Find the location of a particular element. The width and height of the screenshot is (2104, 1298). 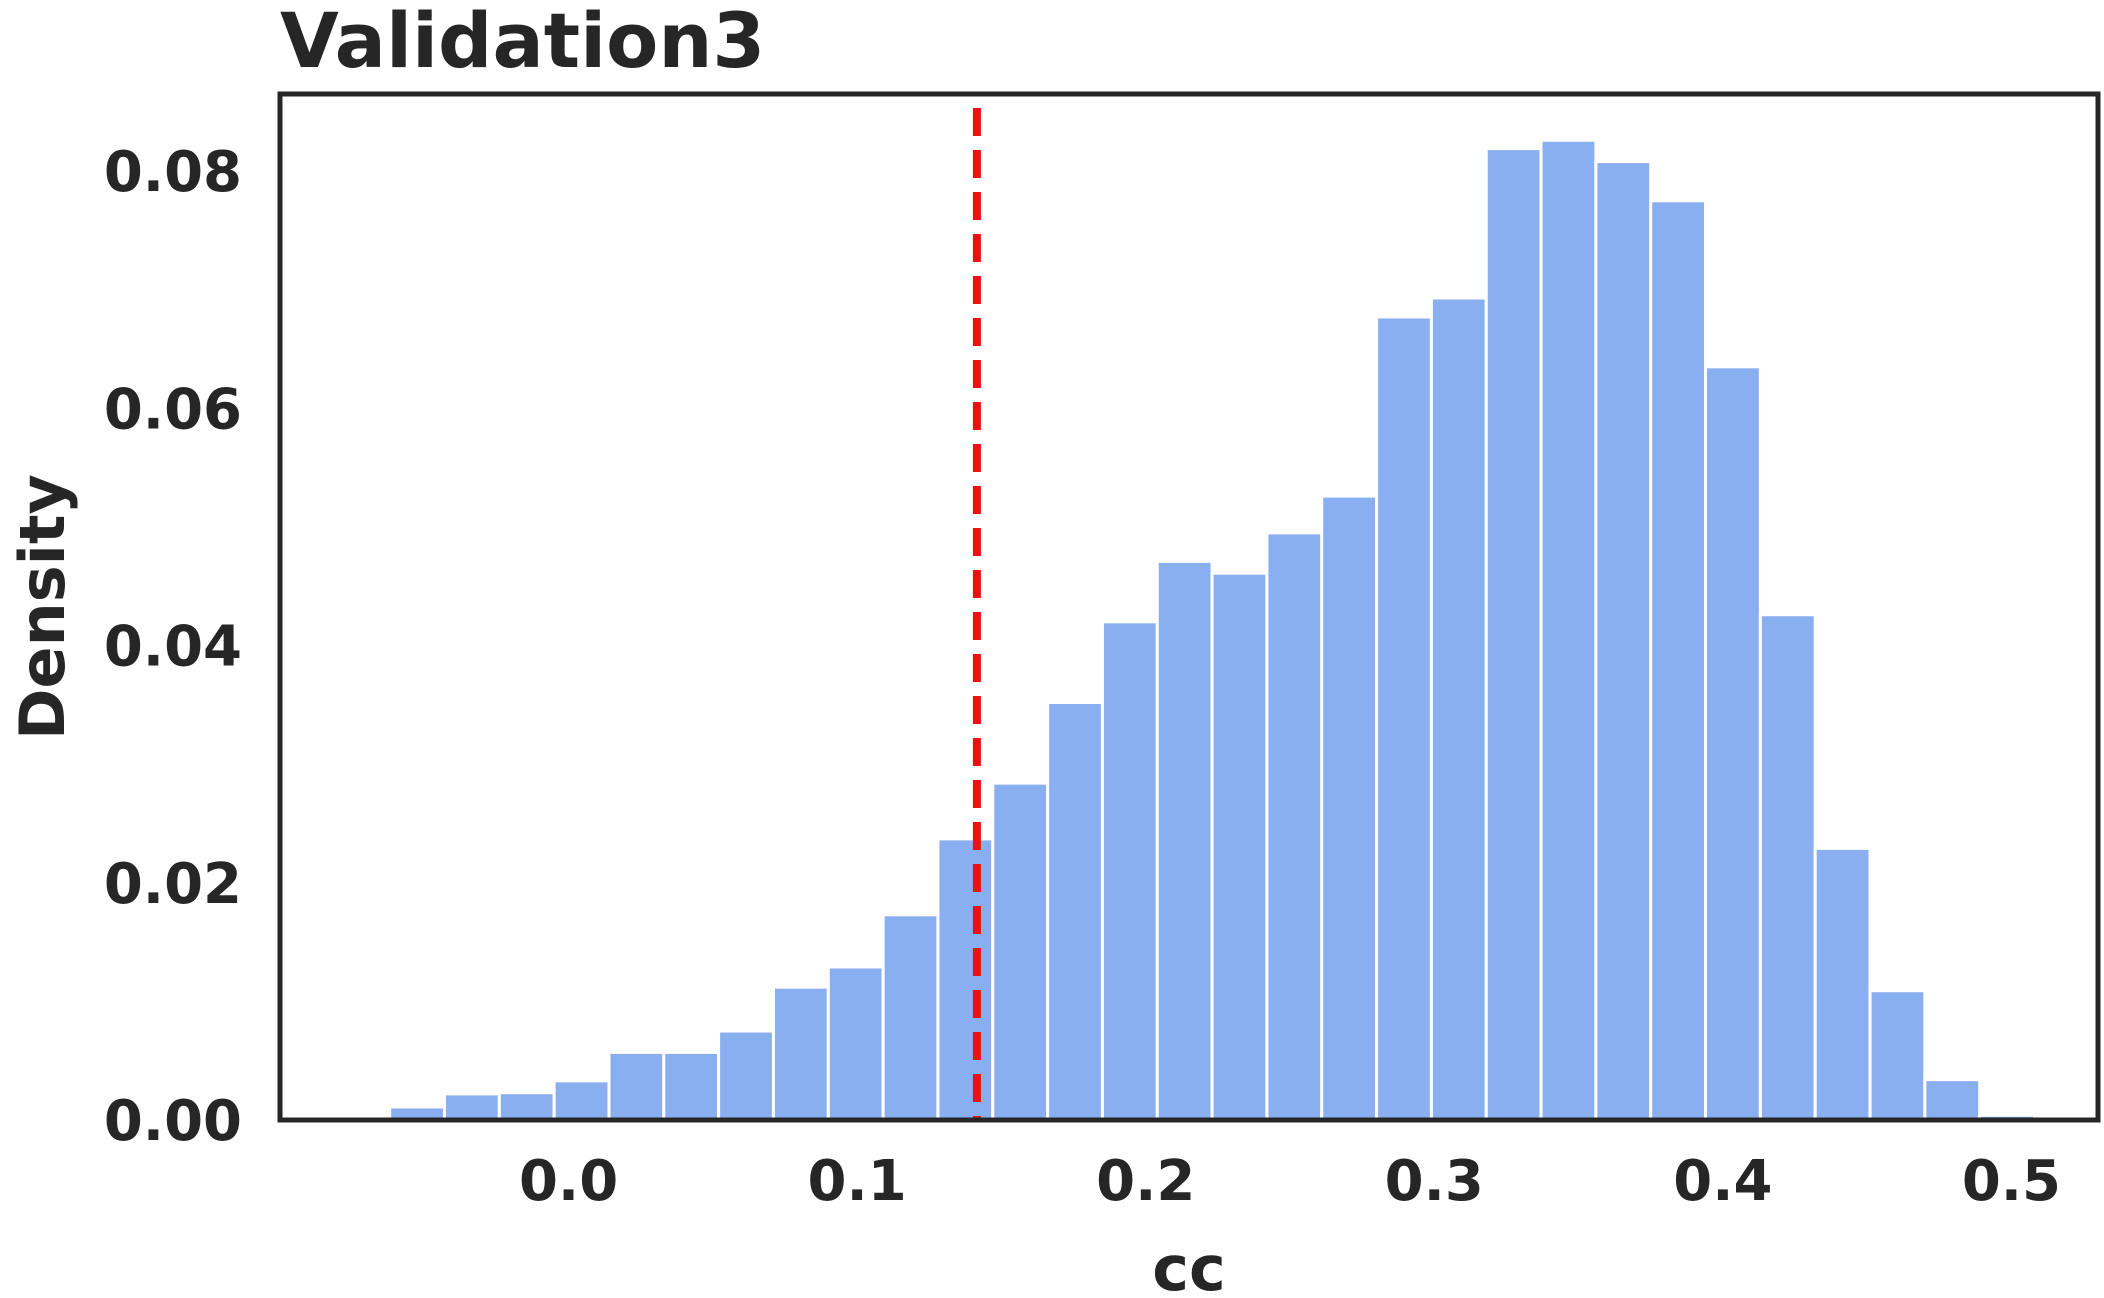

x-tick-label: 0.3 is located at coordinates (1434, 1181).